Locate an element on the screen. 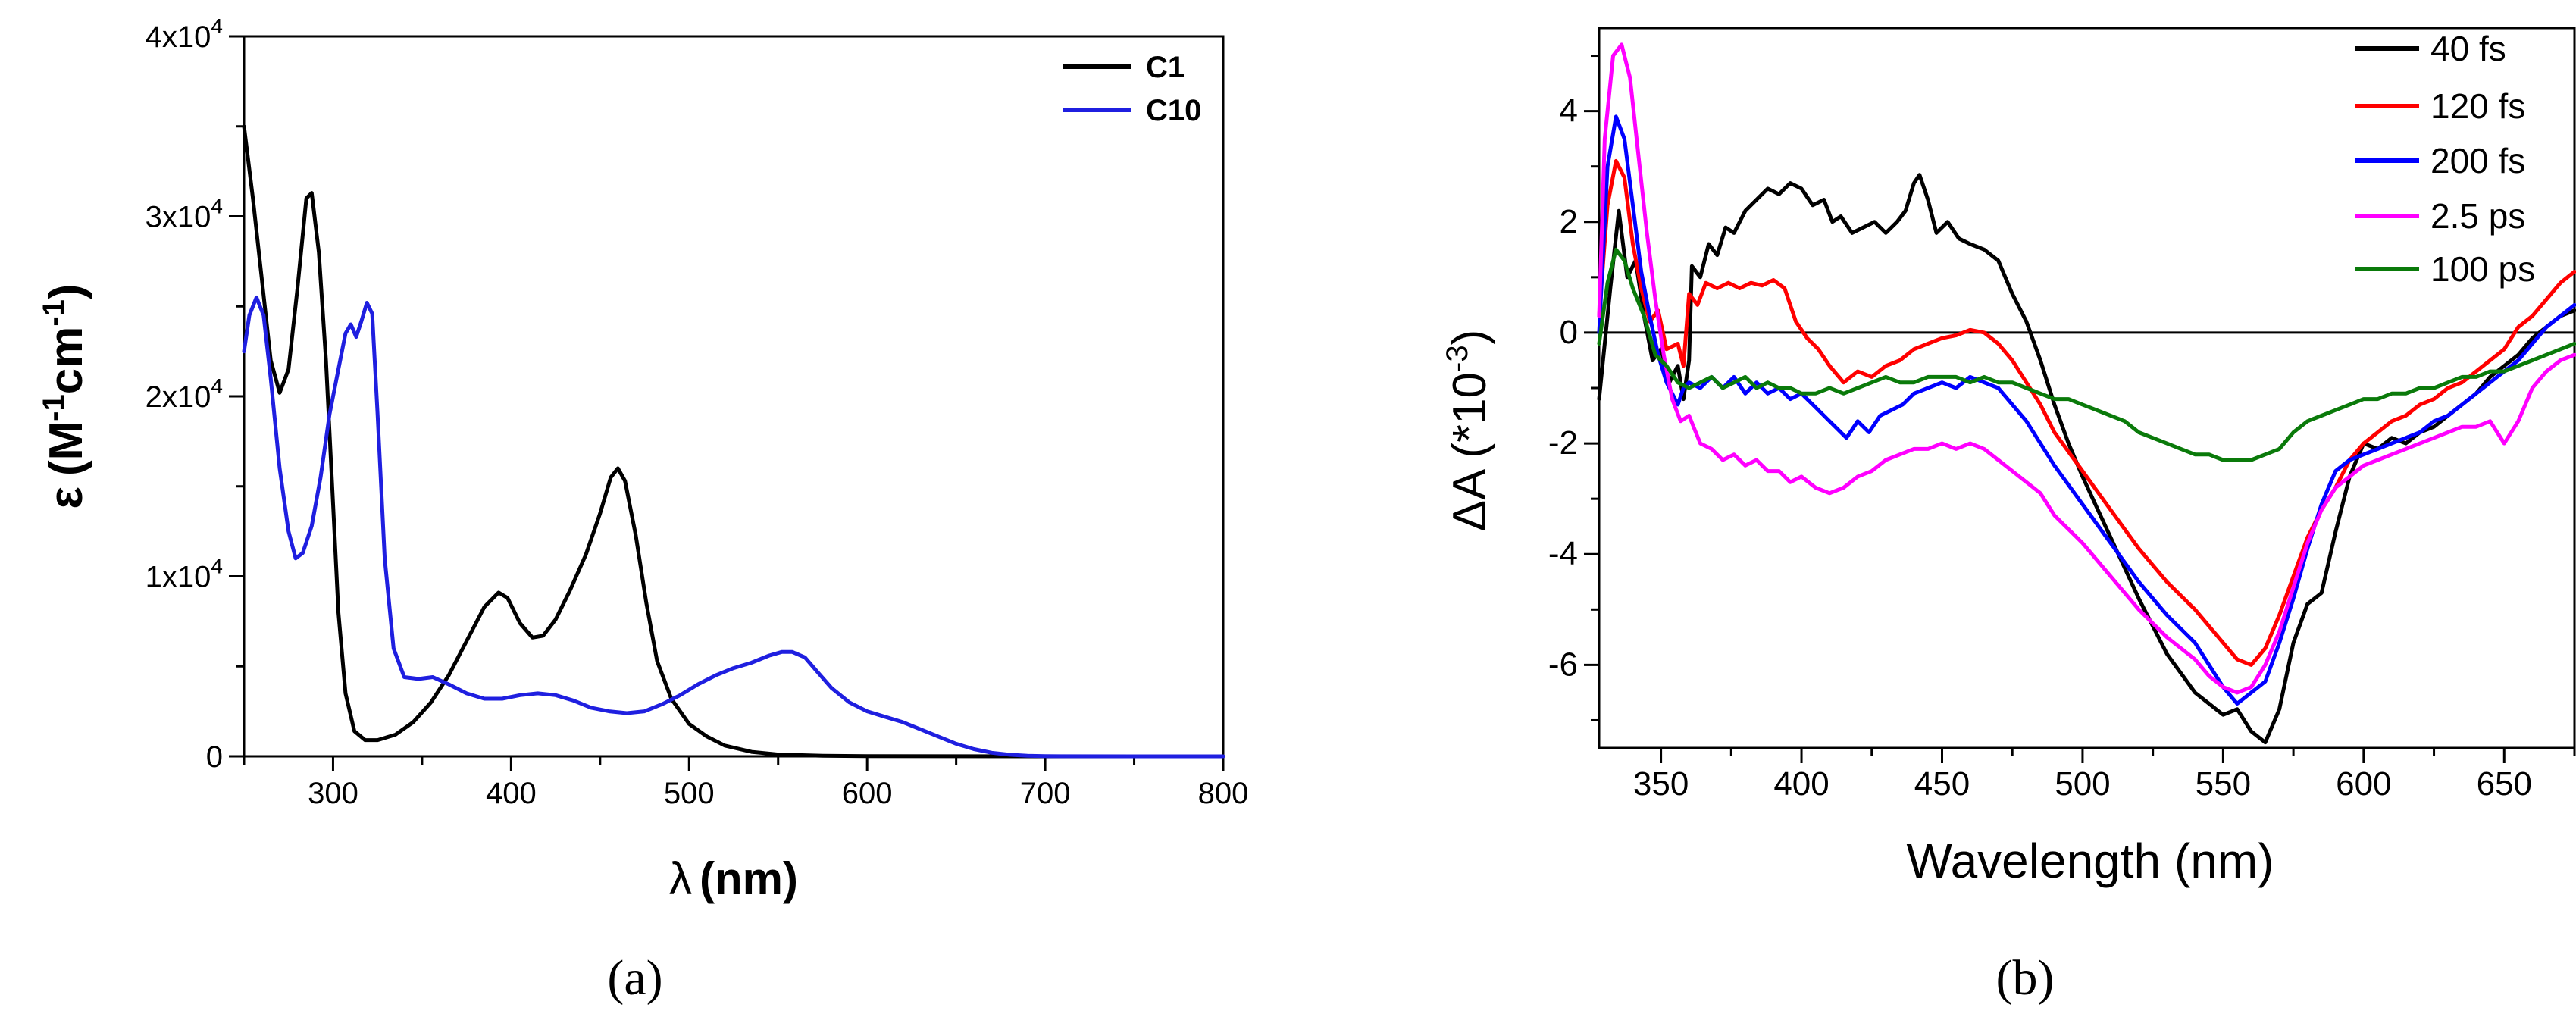  chart-a-panel-label-text: (a) is located at coordinates (635, 978).